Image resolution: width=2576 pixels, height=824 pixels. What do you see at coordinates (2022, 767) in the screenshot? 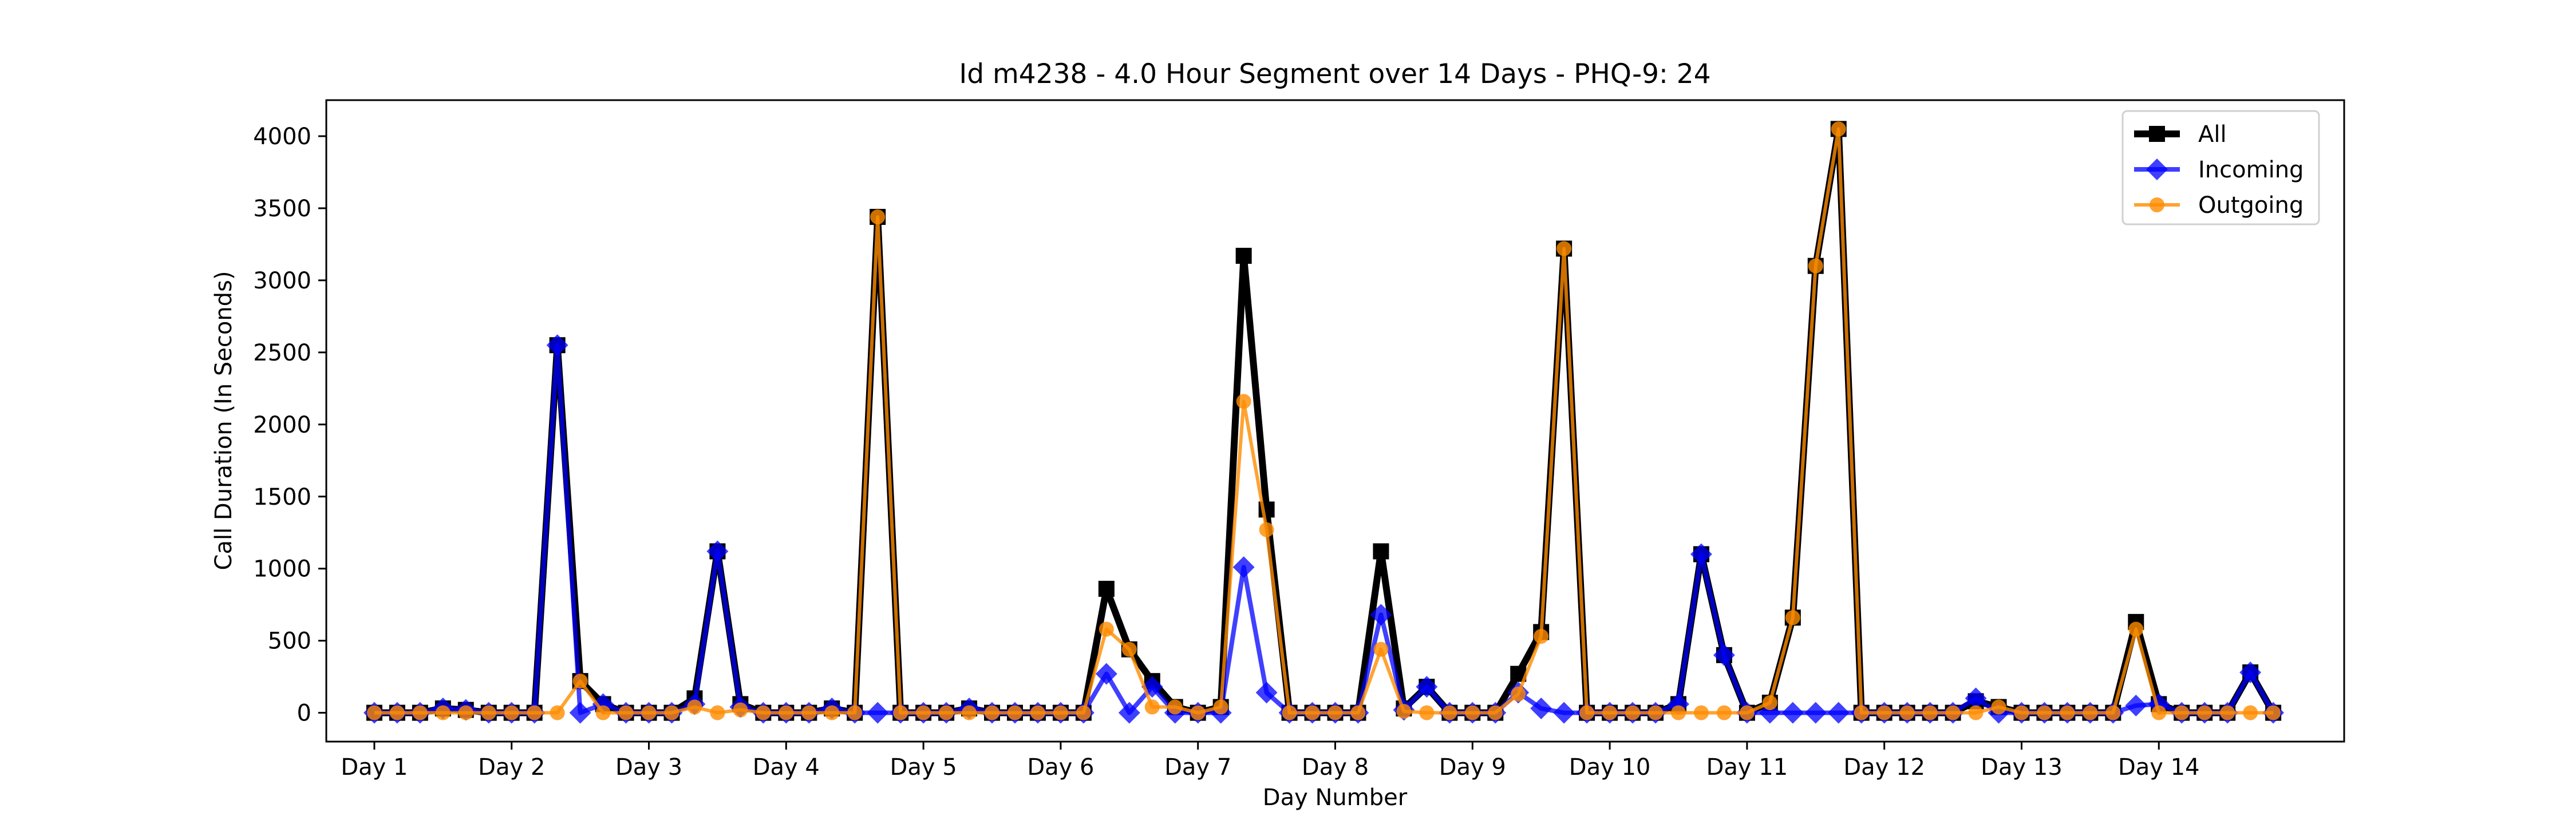
I see `x-tick-label: Day 13` at bounding box center [2022, 767].